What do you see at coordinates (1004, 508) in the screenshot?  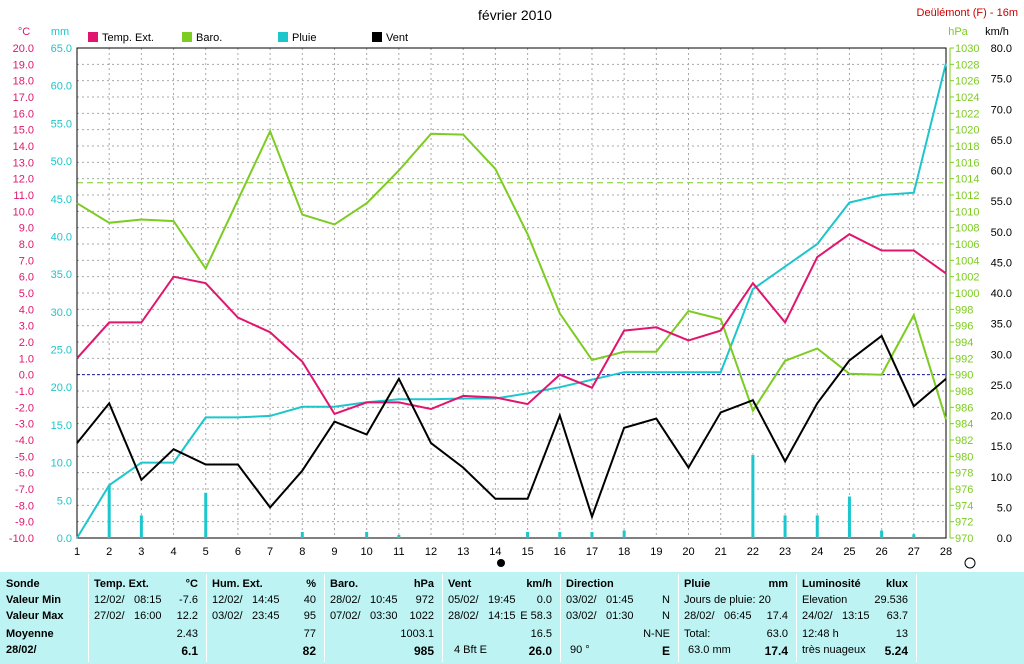 I see `tick-label-wind: 5.0` at bounding box center [1004, 508].